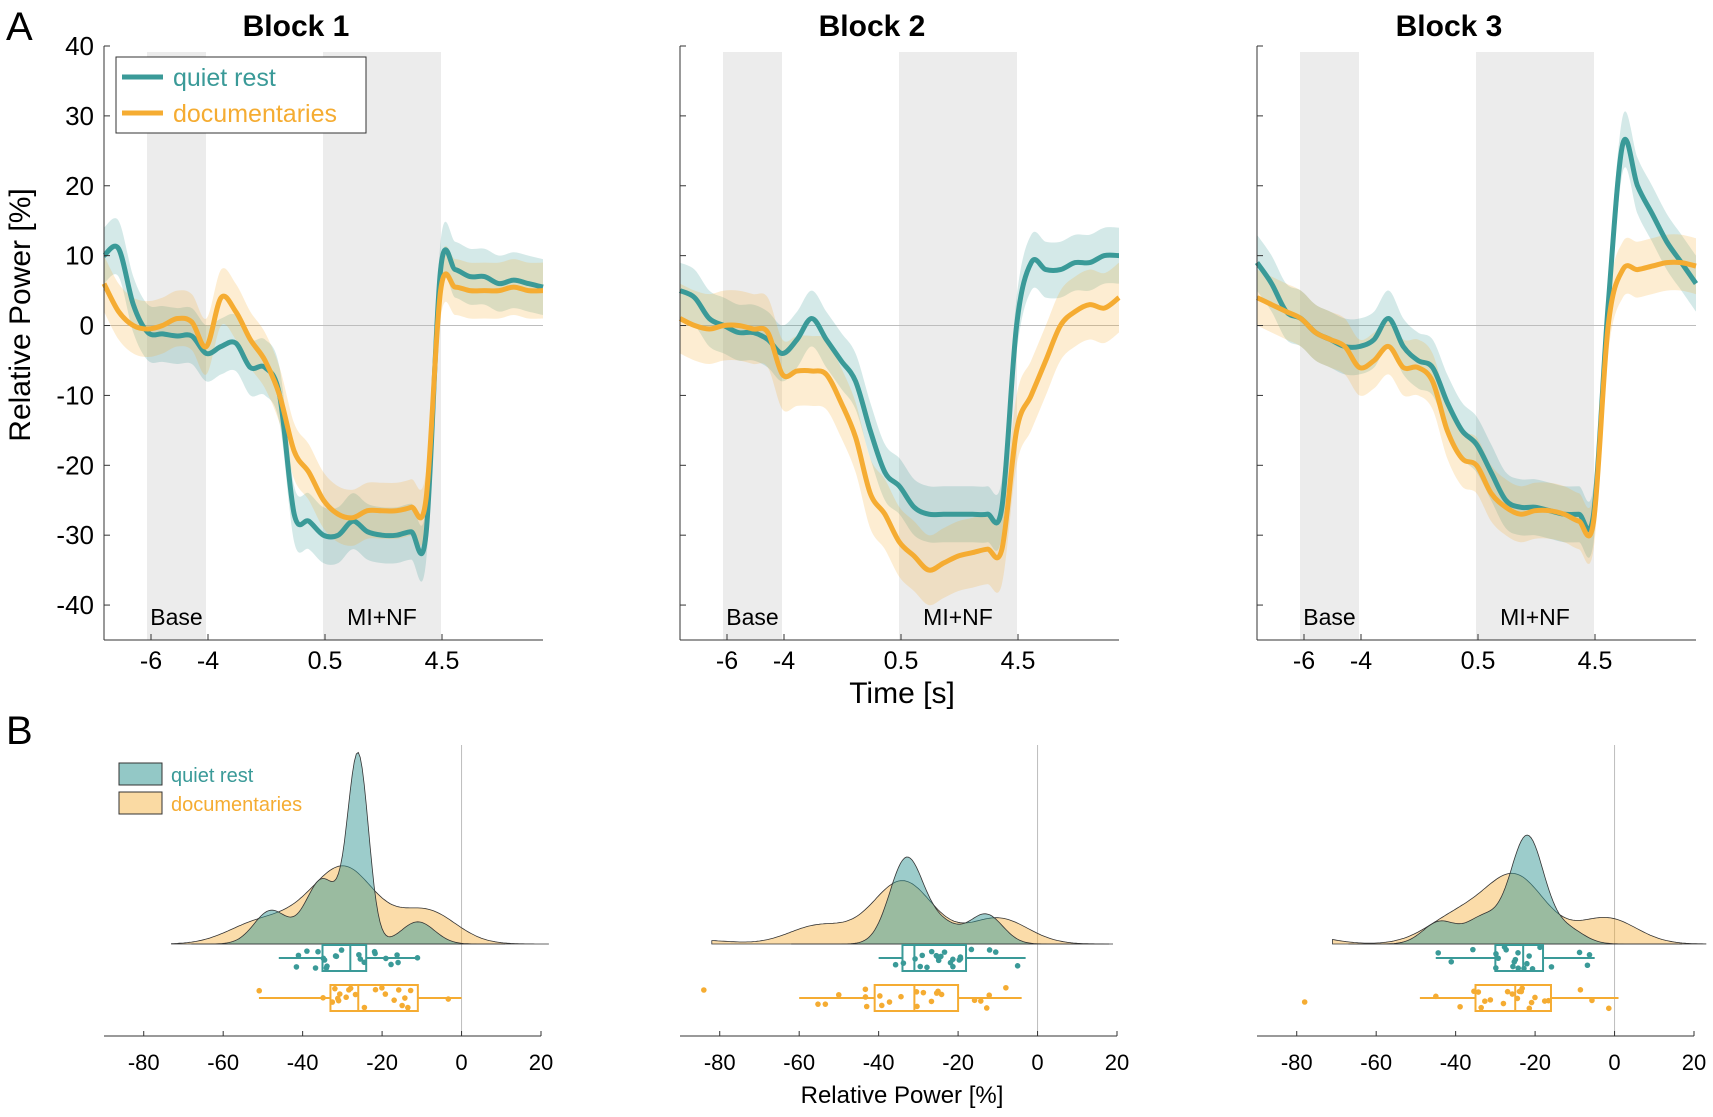 The image size is (1713, 1117). What do you see at coordinates (79, 116) in the screenshot?
I see `y-tick-label: 30` at bounding box center [79, 116].